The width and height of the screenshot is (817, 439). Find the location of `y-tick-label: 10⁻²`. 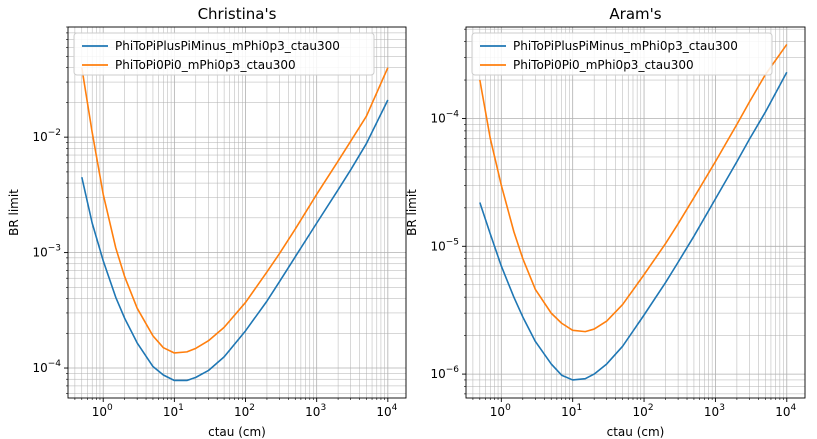

y-tick-label: 10⁻² is located at coordinates (46, 136).